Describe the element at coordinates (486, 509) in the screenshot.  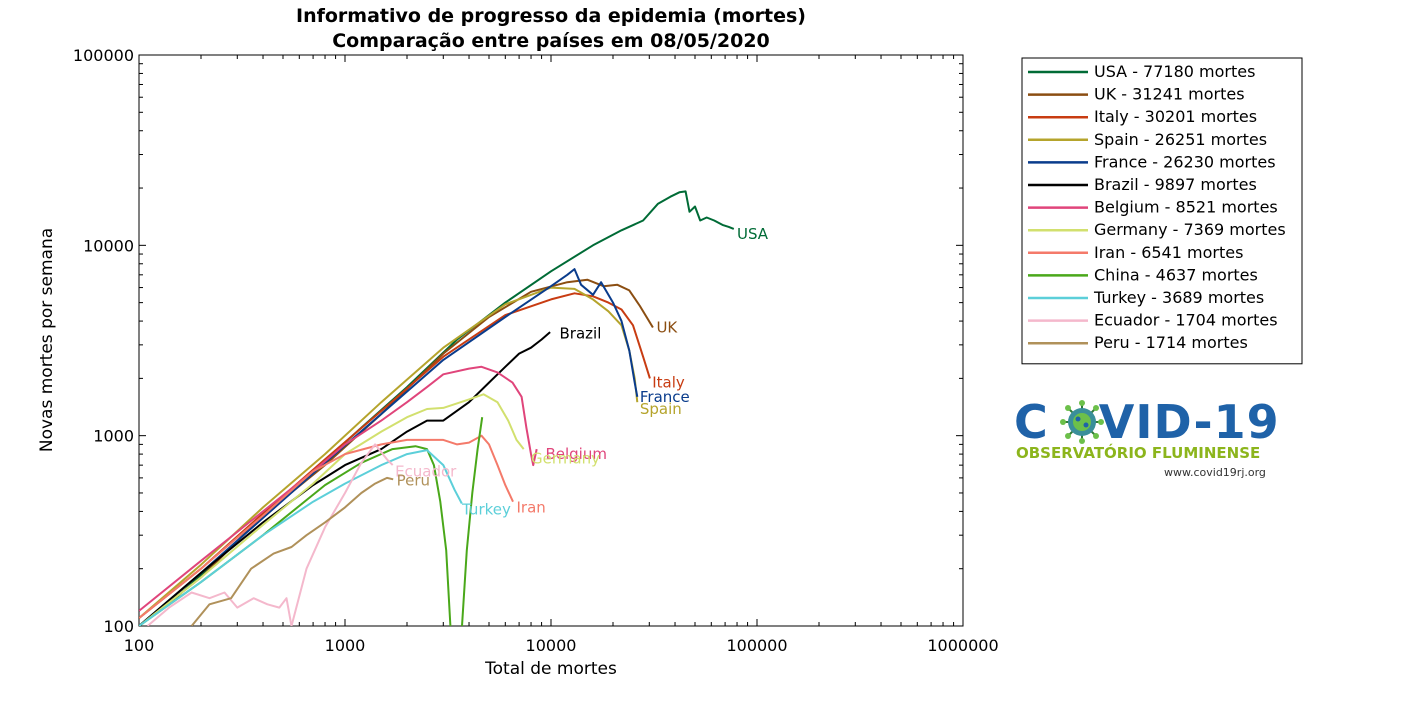
I see `series-label-turkey: Turkey` at that location.